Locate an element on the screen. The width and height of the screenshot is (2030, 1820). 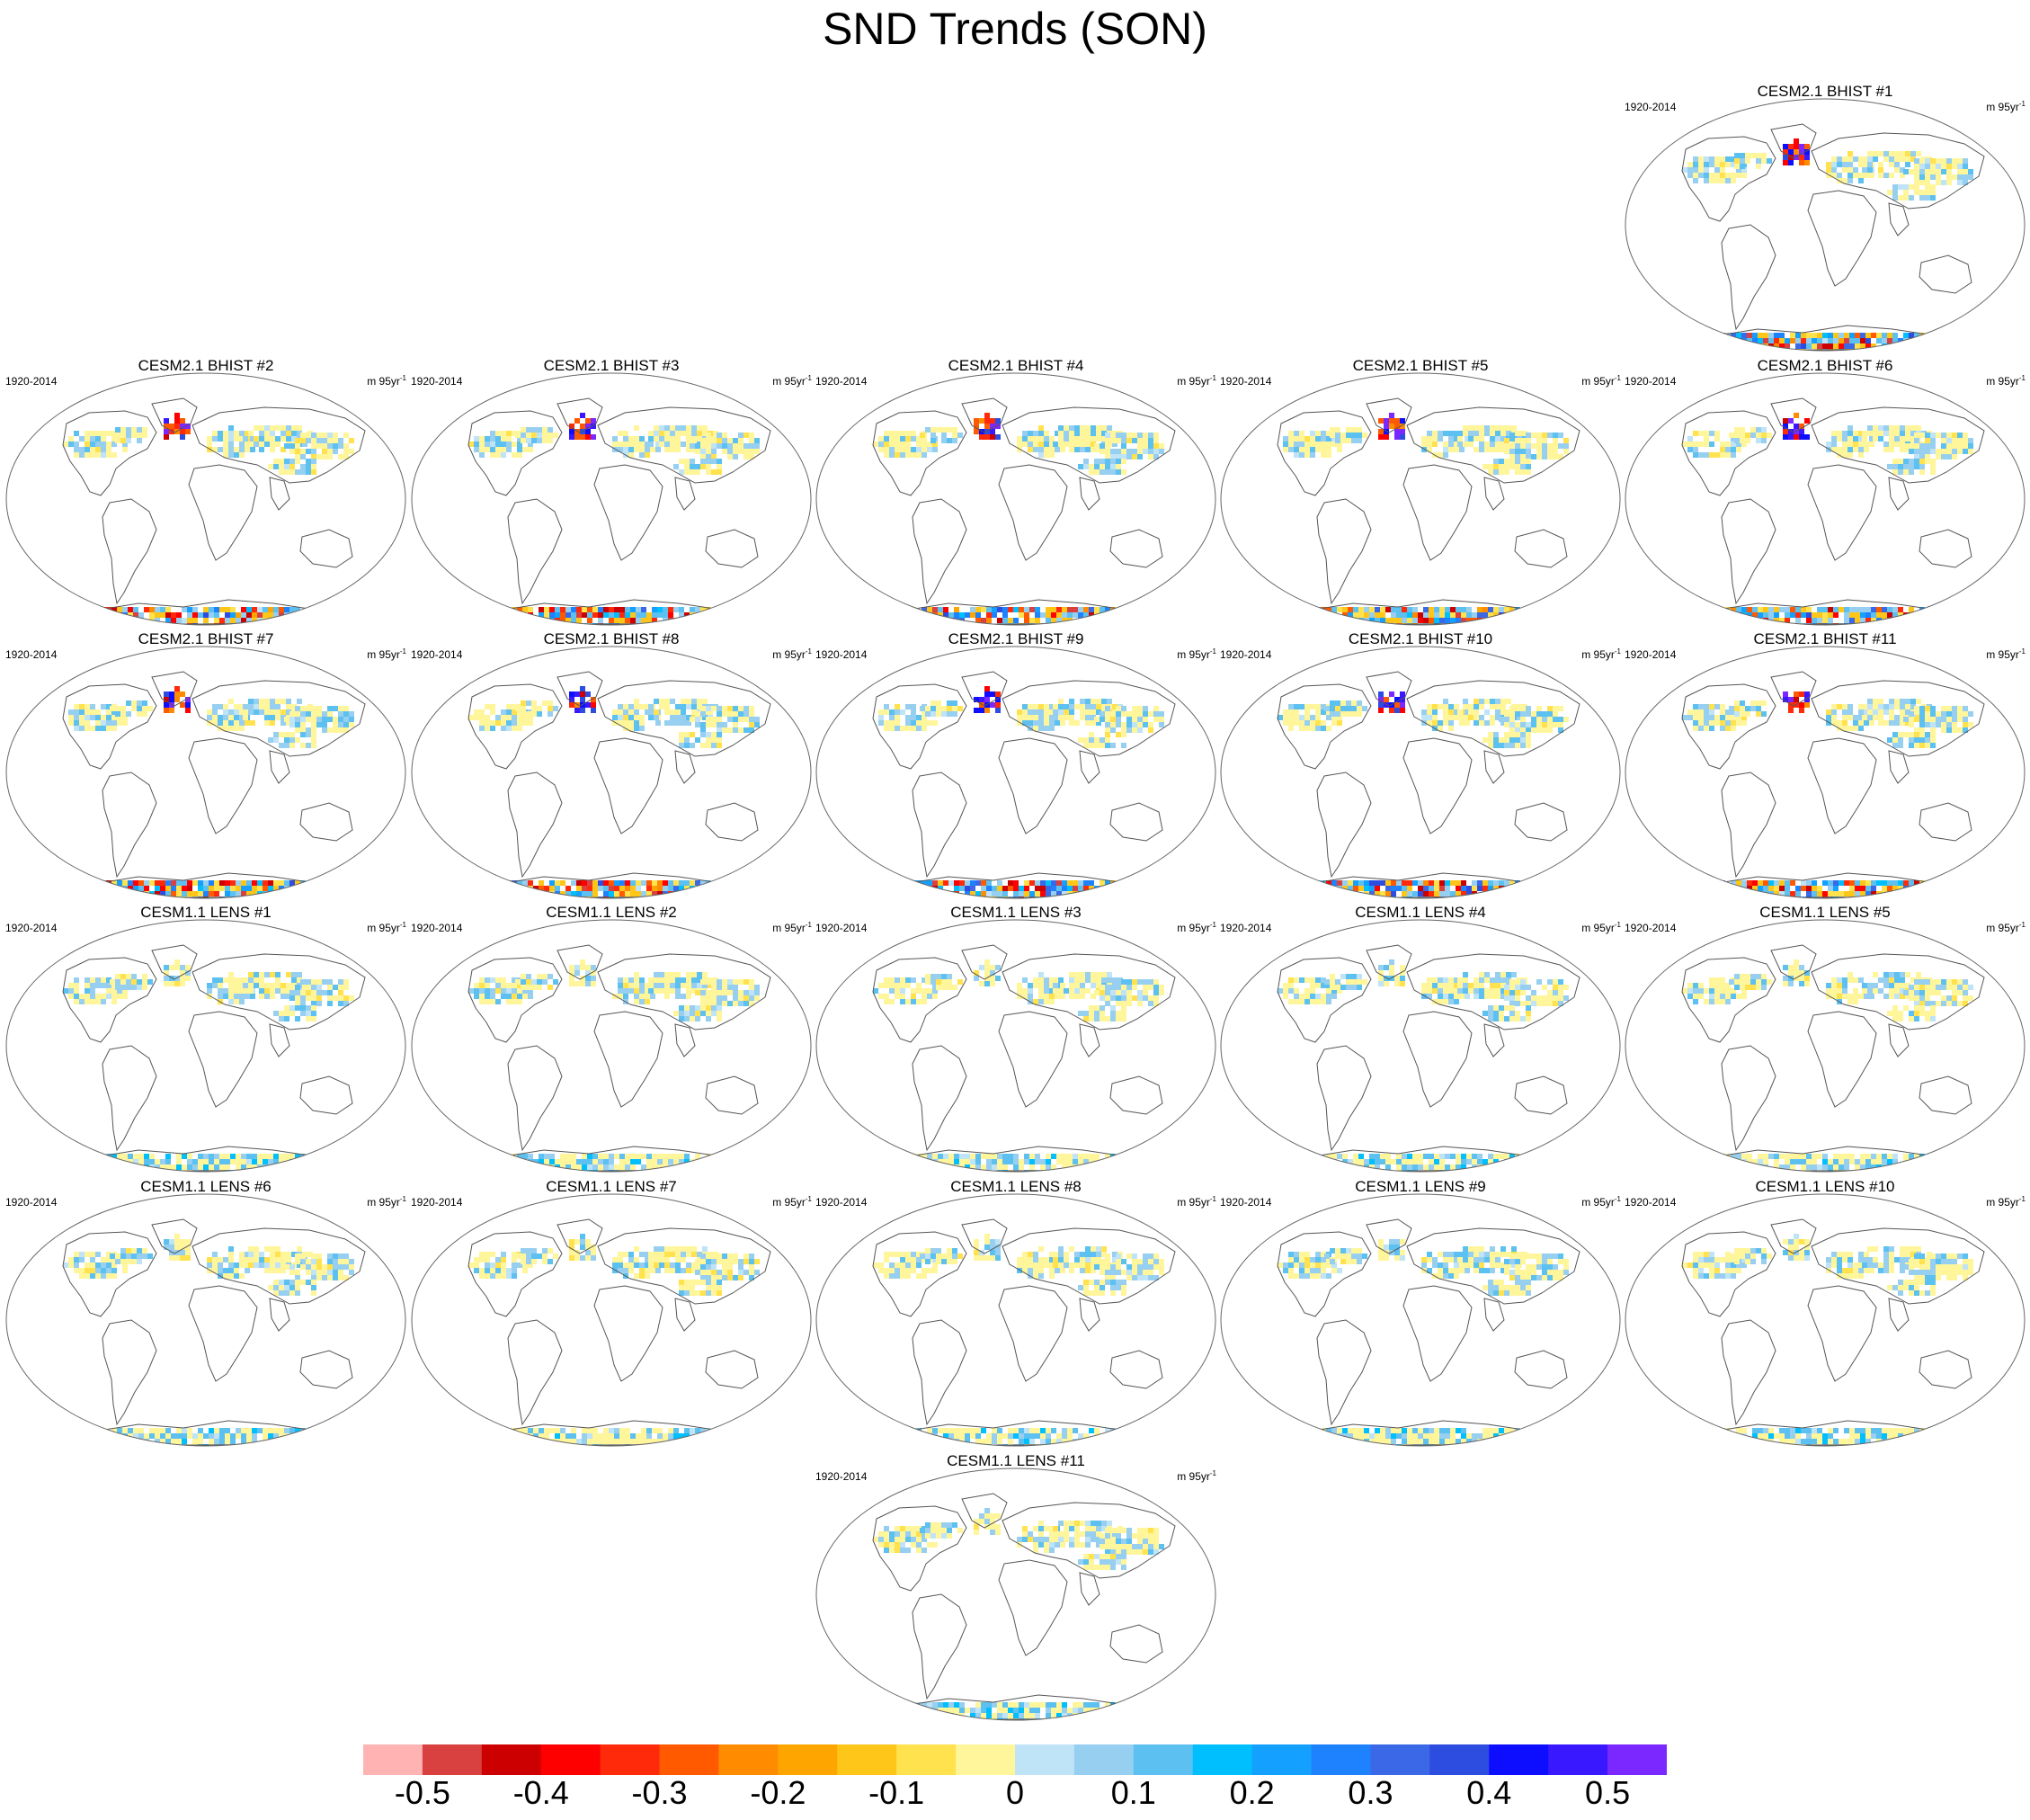
figure-title: SND Trends (SON) is located at coordinates (1015, 29).